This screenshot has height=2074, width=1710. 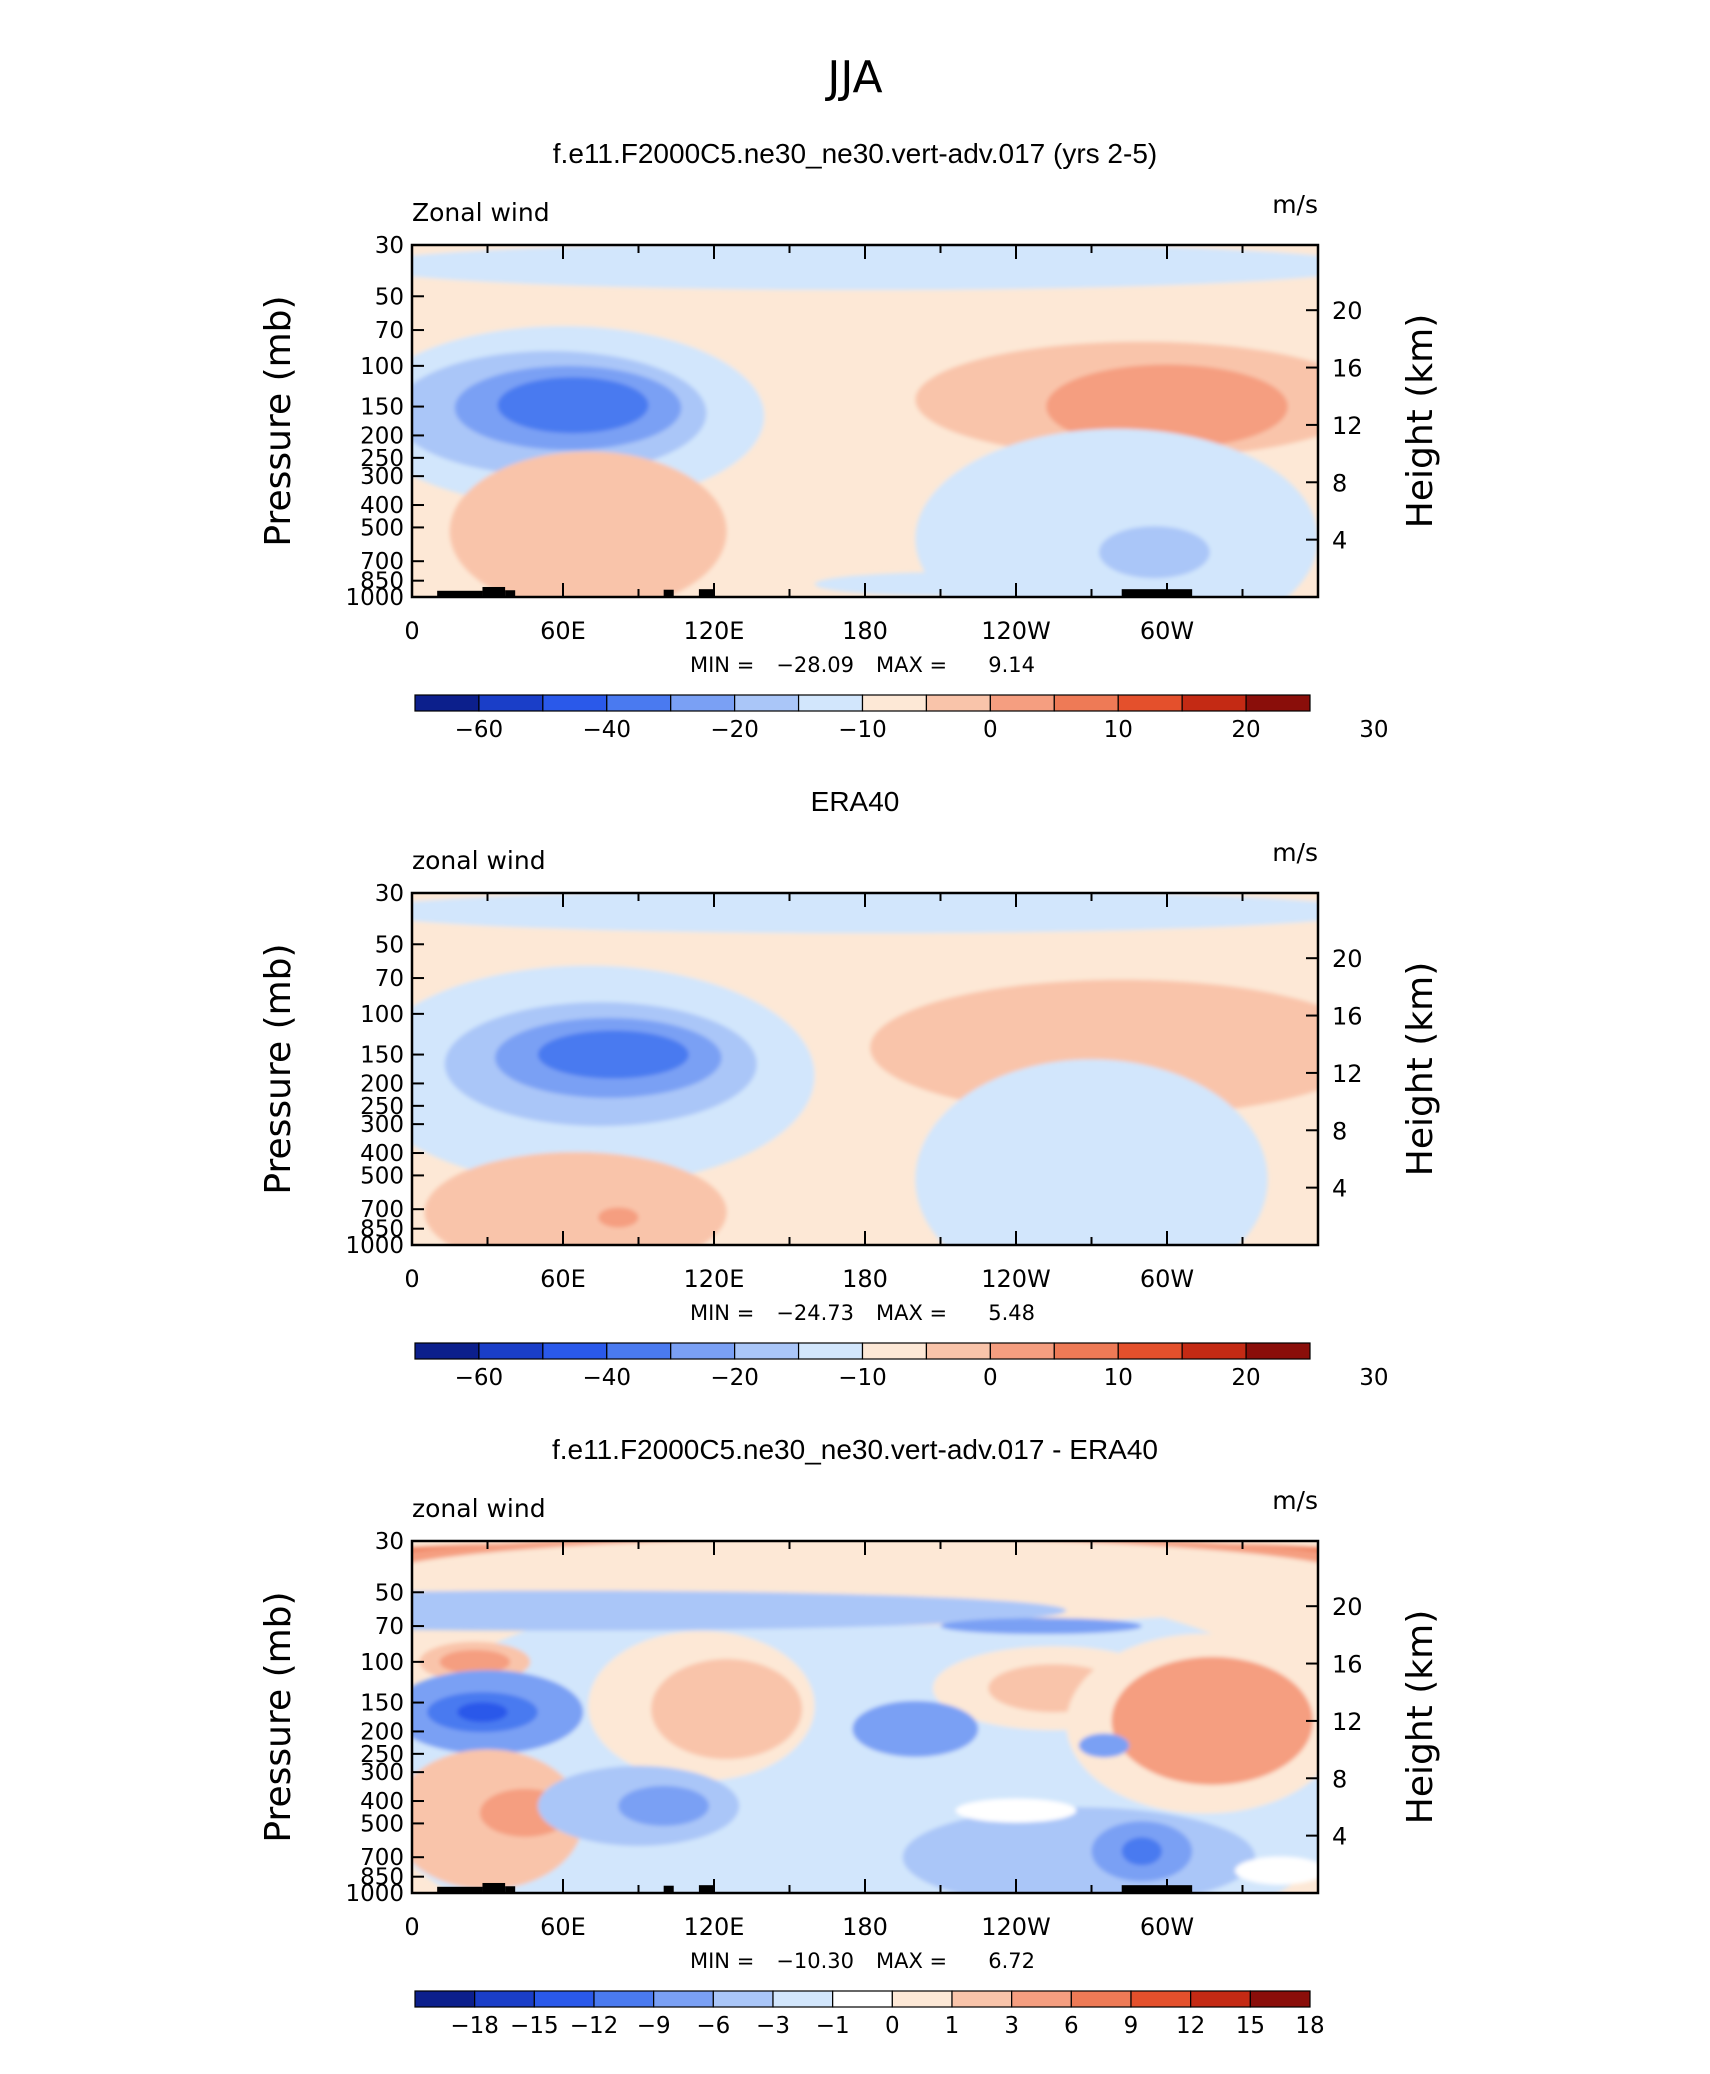 I want to click on min-value: −10.30, so click(x=815, y=1961).